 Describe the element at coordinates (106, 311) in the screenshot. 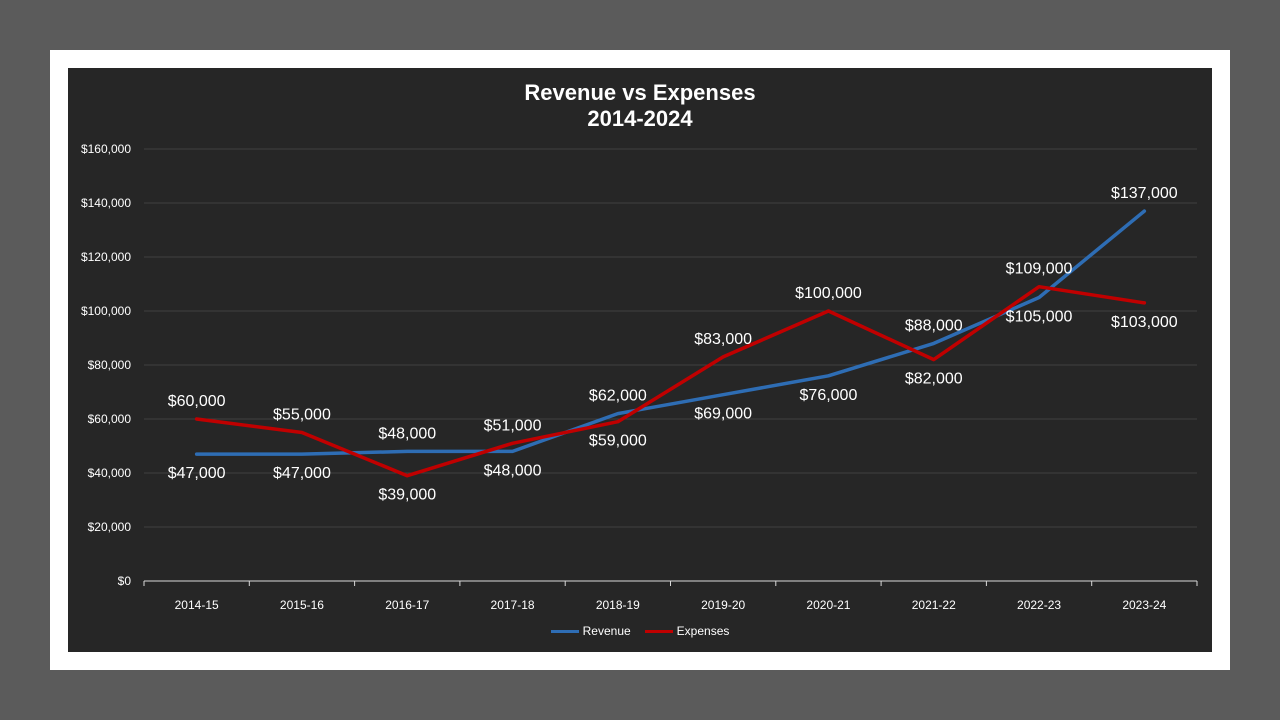

I see `y-tick-label: $100,000` at that location.